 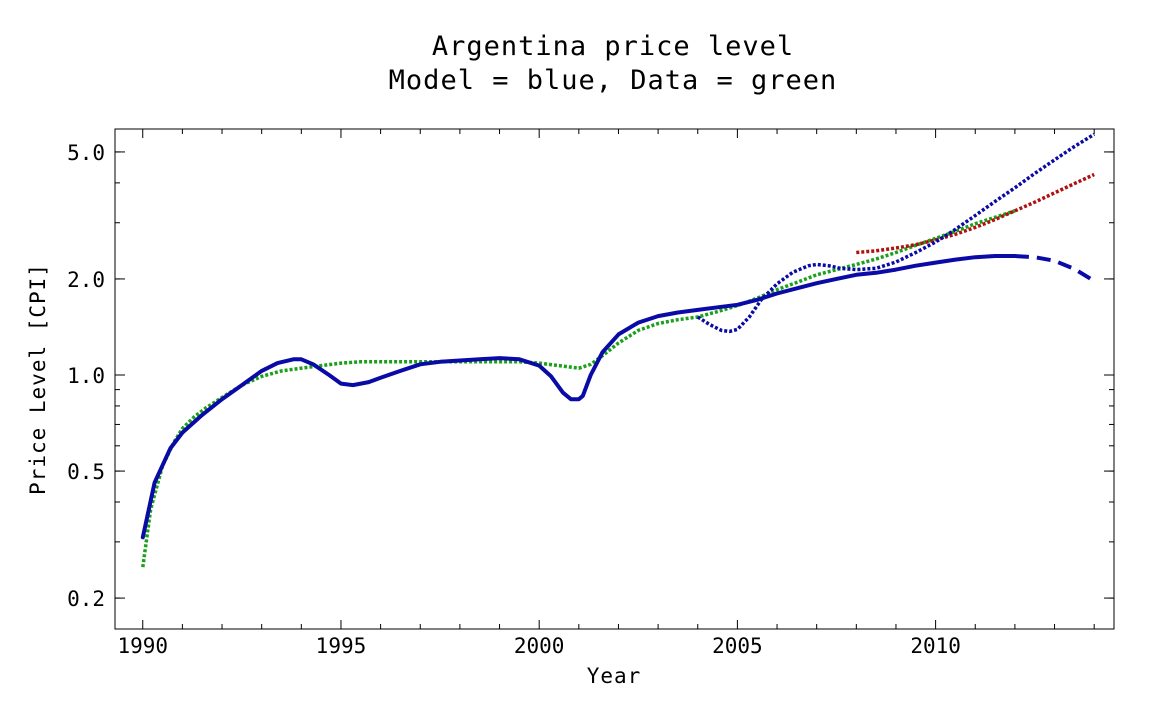 What do you see at coordinates (86, 472) in the screenshot?
I see `y-tick-label: 0.5` at bounding box center [86, 472].